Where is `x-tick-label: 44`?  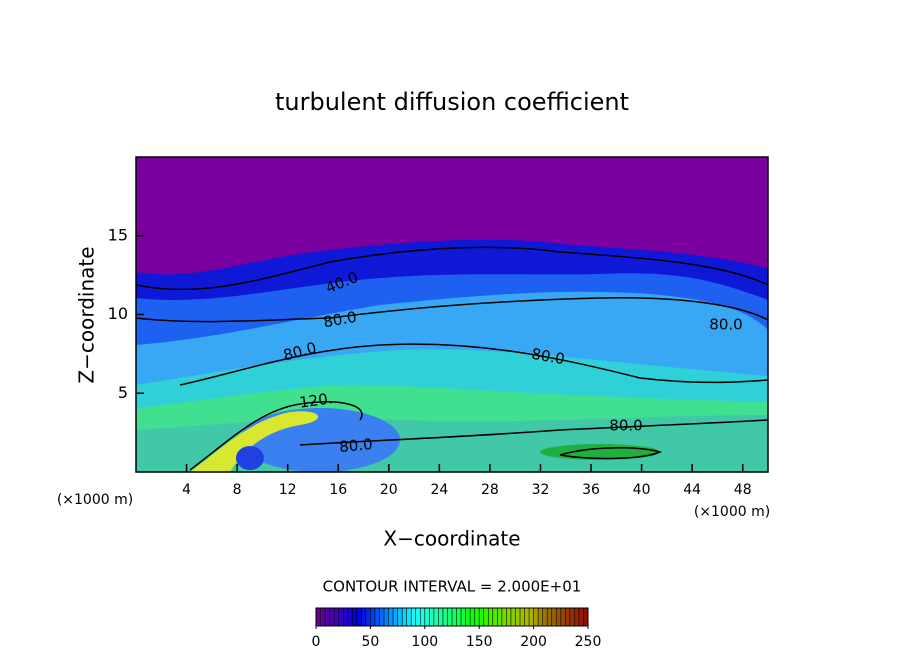
x-tick-label: 44 is located at coordinates (692, 490).